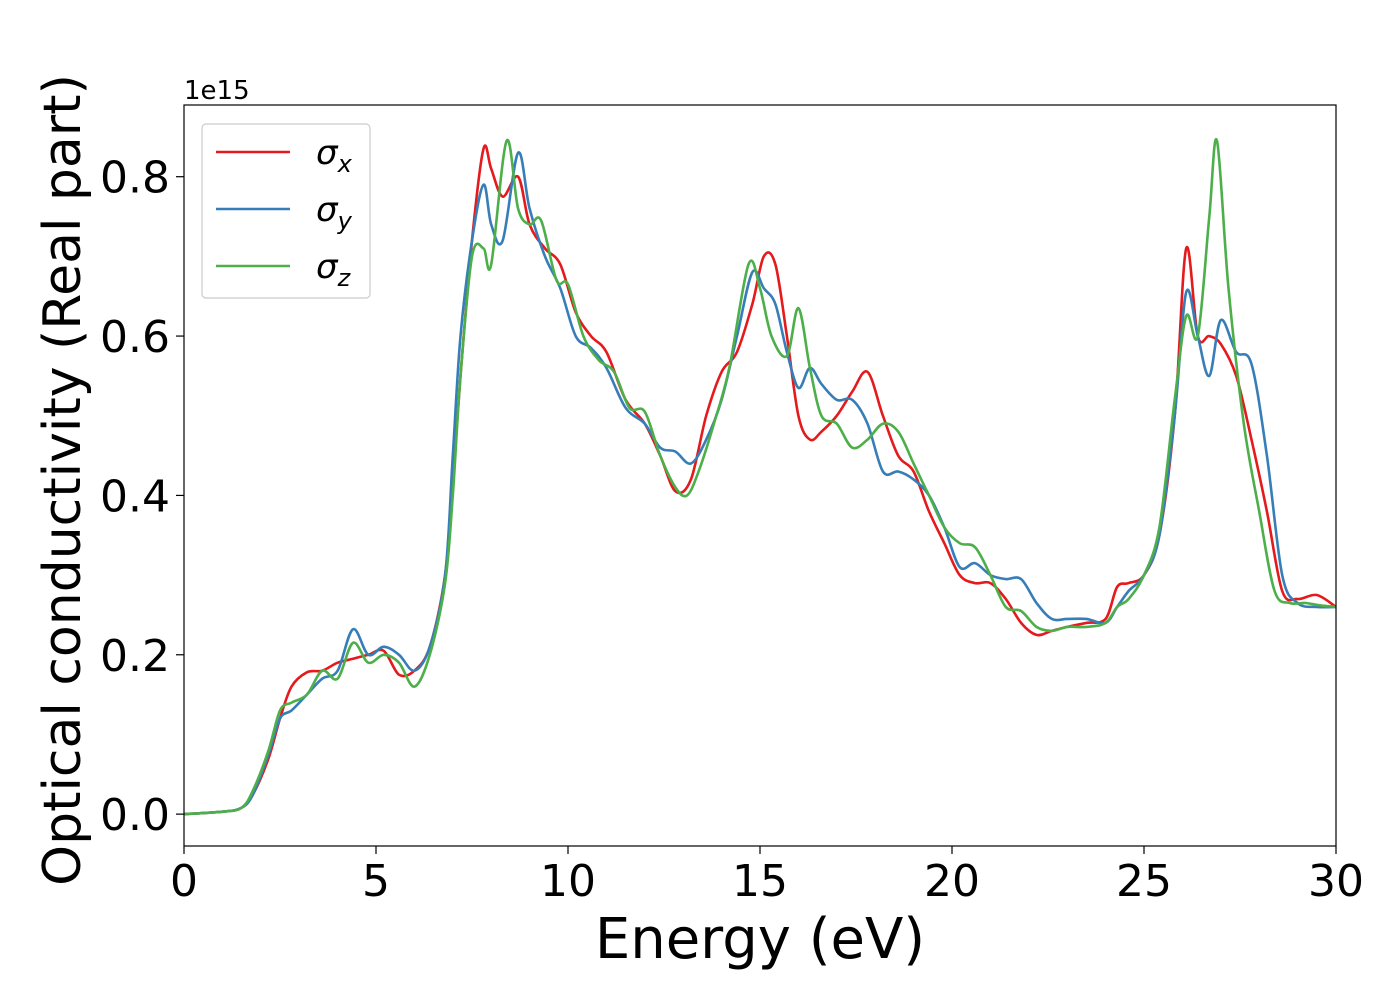 This screenshot has height=1000, width=1400. What do you see at coordinates (135, 496) in the screenshot?
I see `y-tick-label: 0.4` at bounding box center [135, 496].